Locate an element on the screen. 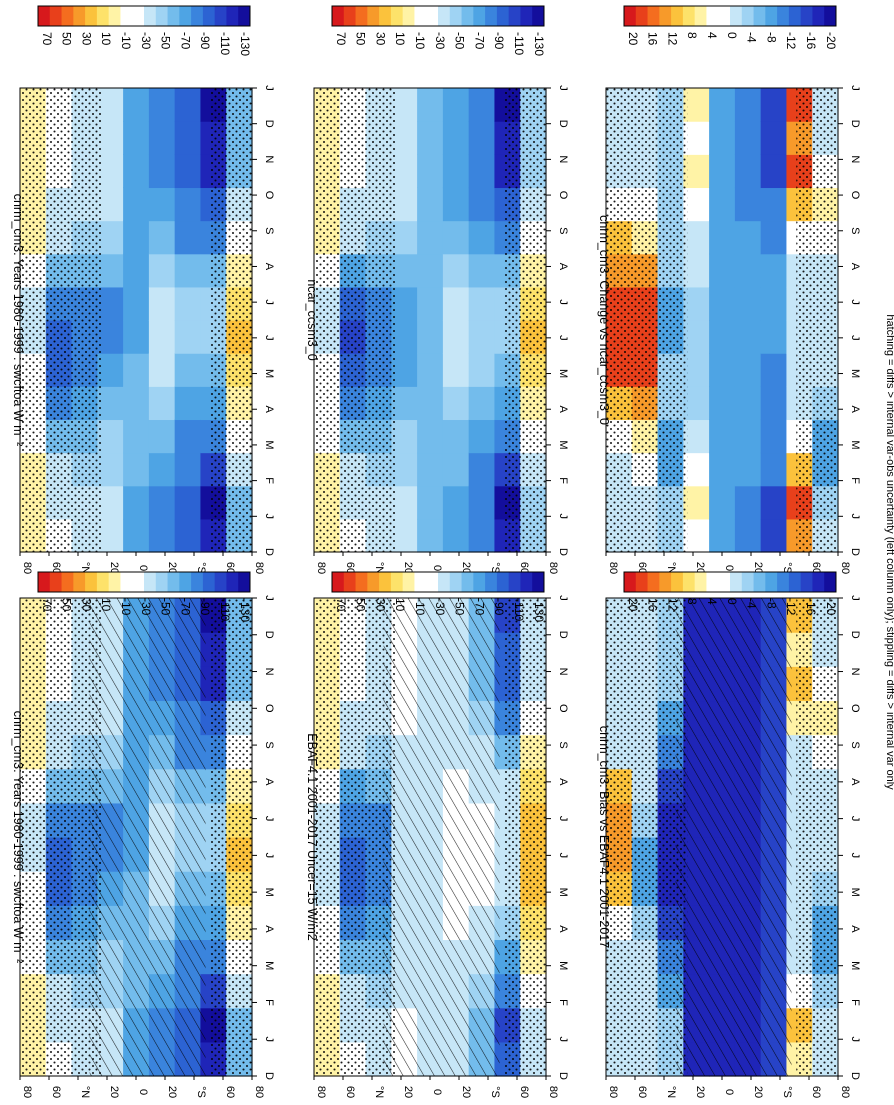 The height and width of the screenshot is (1105, 894). colorbar-label: -10 is located at coordinates (420, 607).